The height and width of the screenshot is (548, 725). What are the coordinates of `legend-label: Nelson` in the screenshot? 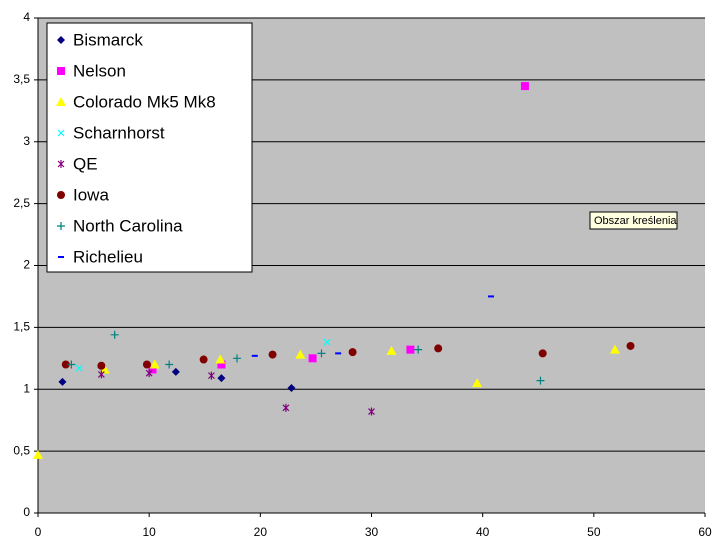 It's located at (99, 70).